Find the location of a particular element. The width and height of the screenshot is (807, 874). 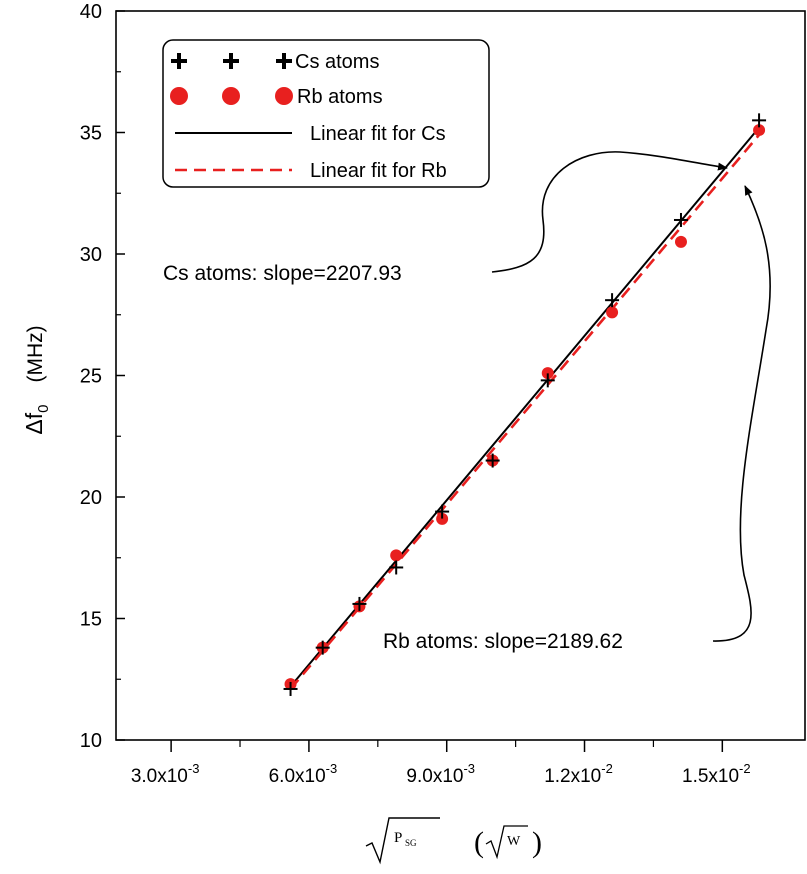

annotation-rb-arrow is located at coordinates (741, 413).